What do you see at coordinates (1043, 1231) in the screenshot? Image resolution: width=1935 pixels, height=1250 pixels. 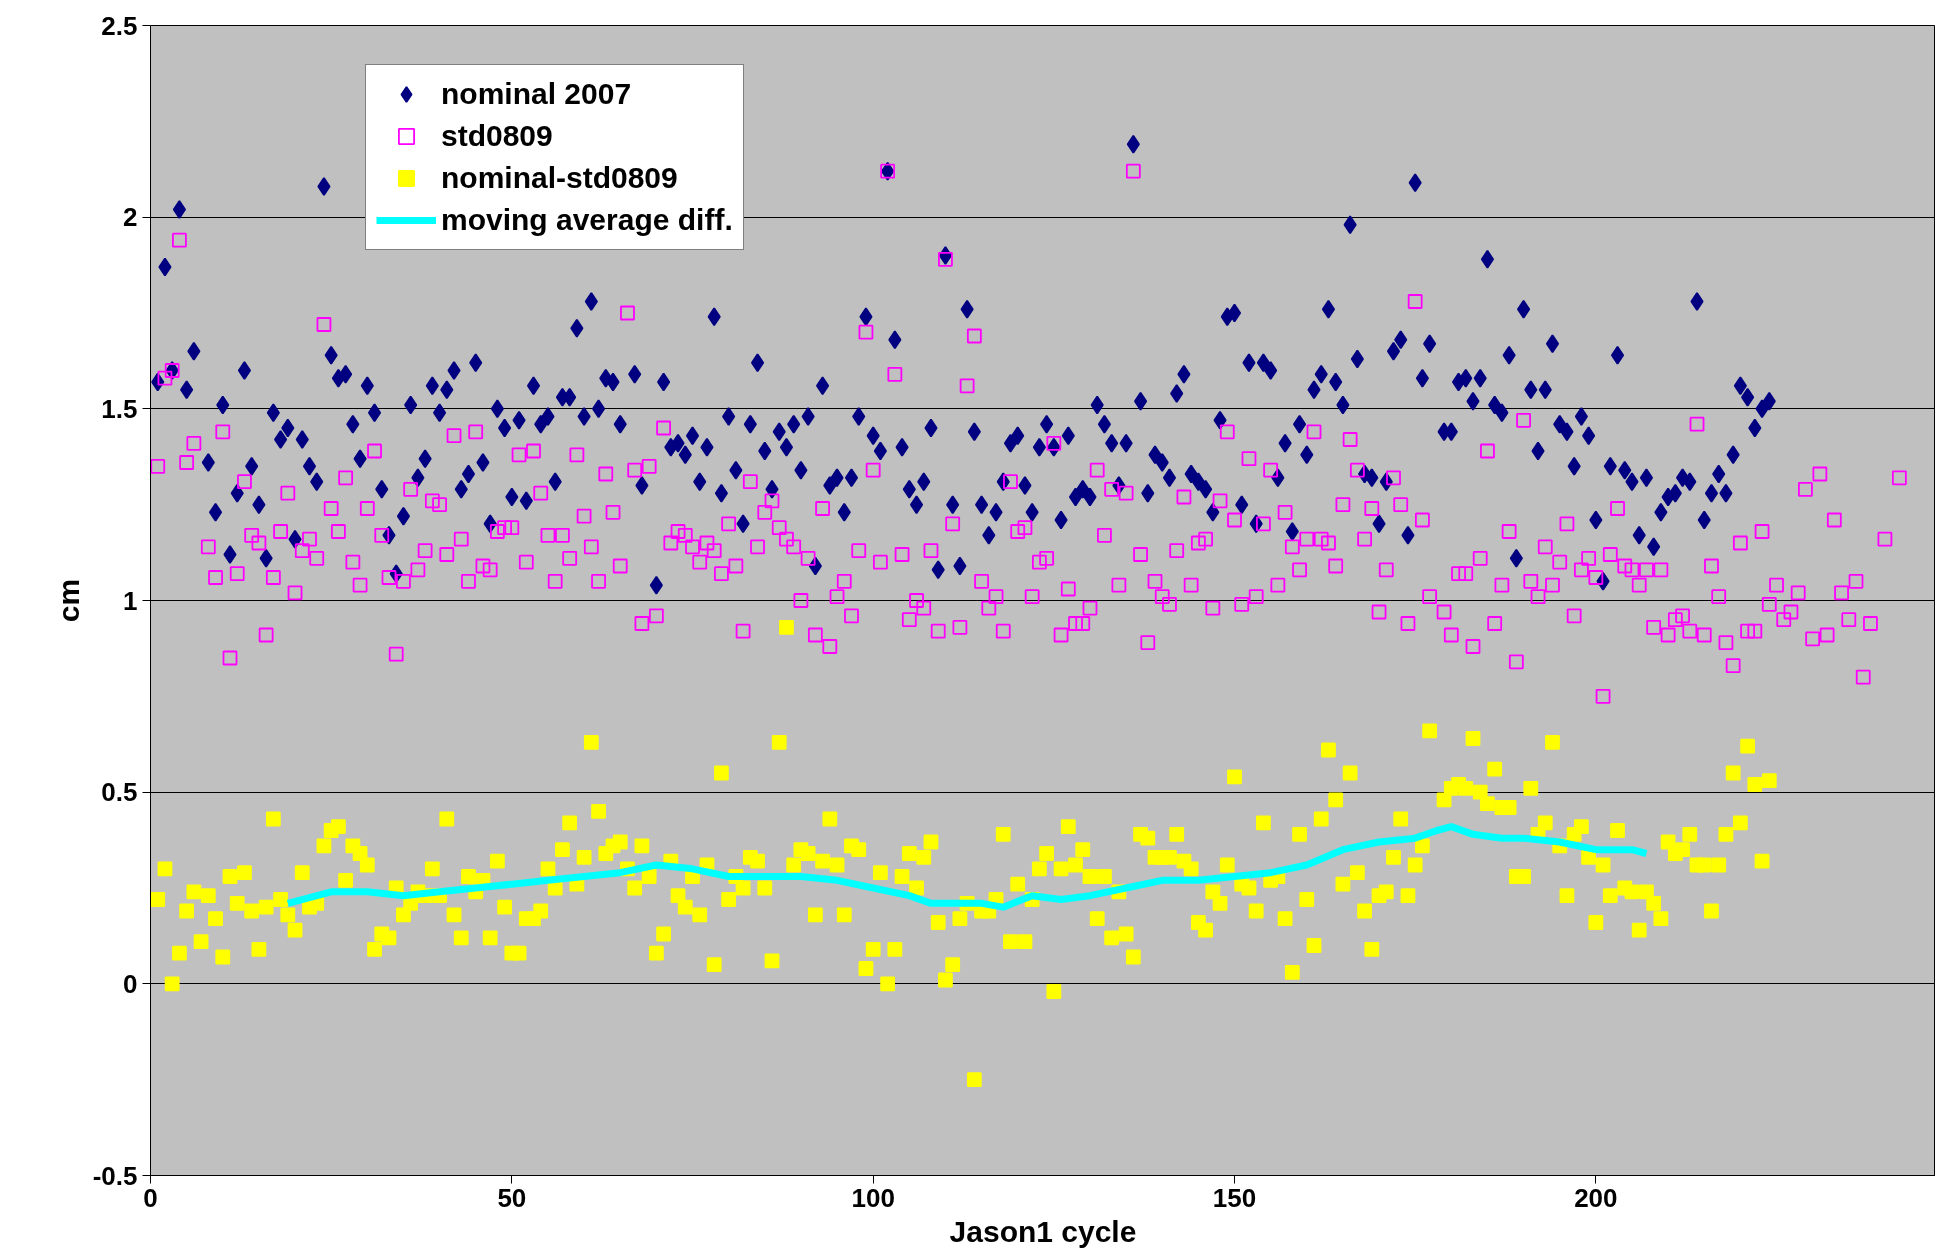 I see `x-axis-title: Jason1 cycle` at bounding box center [1043, 1231].